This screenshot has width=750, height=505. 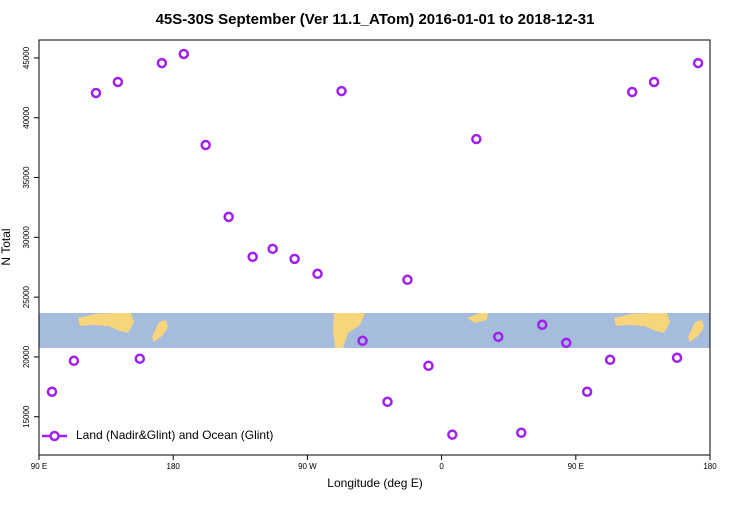 What do you see at coordinates (26, 356) in the screenshot?
I see `y-tick-label: 20000` at bounding box center [26, 356].